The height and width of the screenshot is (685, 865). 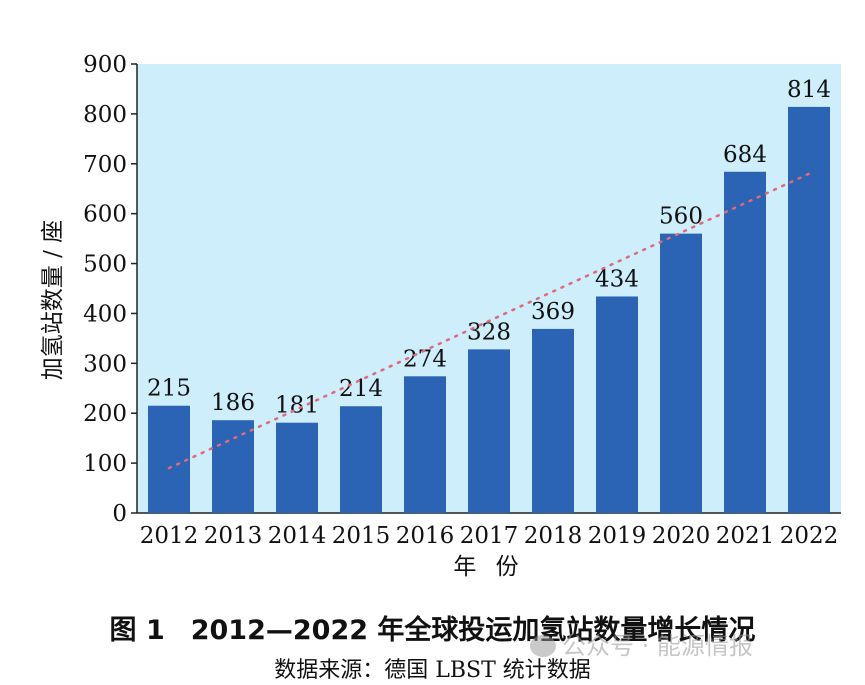 I want to click on data-label-2017: 328, so click(x=489, y=332).